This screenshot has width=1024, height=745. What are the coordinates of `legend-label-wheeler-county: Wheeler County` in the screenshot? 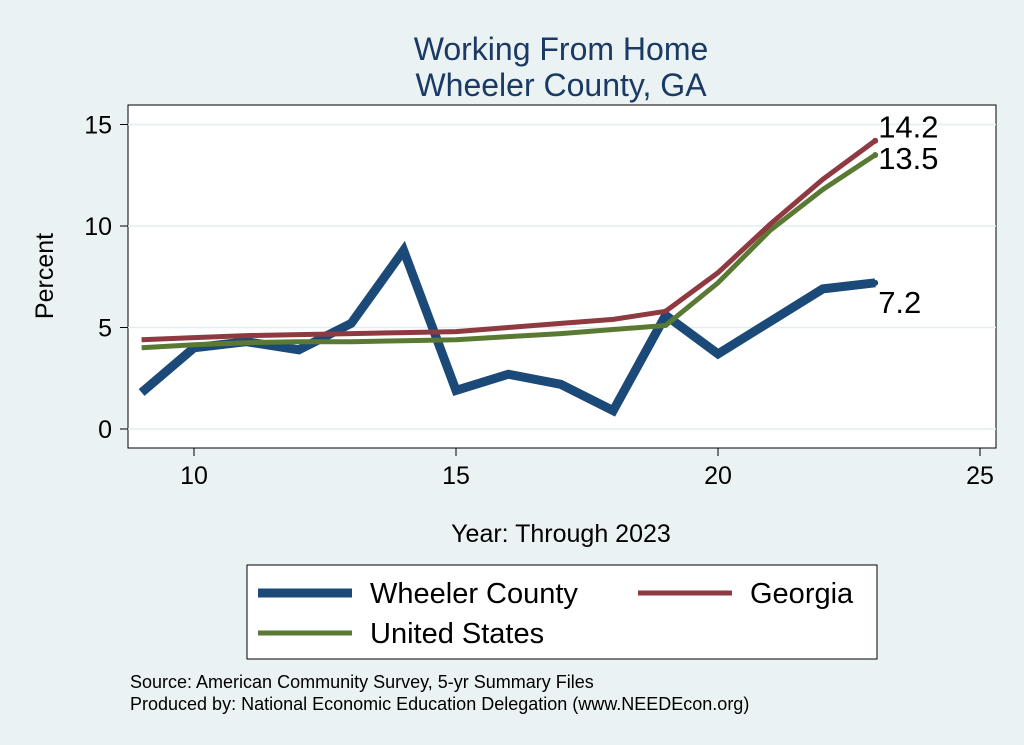 It's located at (474, 594).